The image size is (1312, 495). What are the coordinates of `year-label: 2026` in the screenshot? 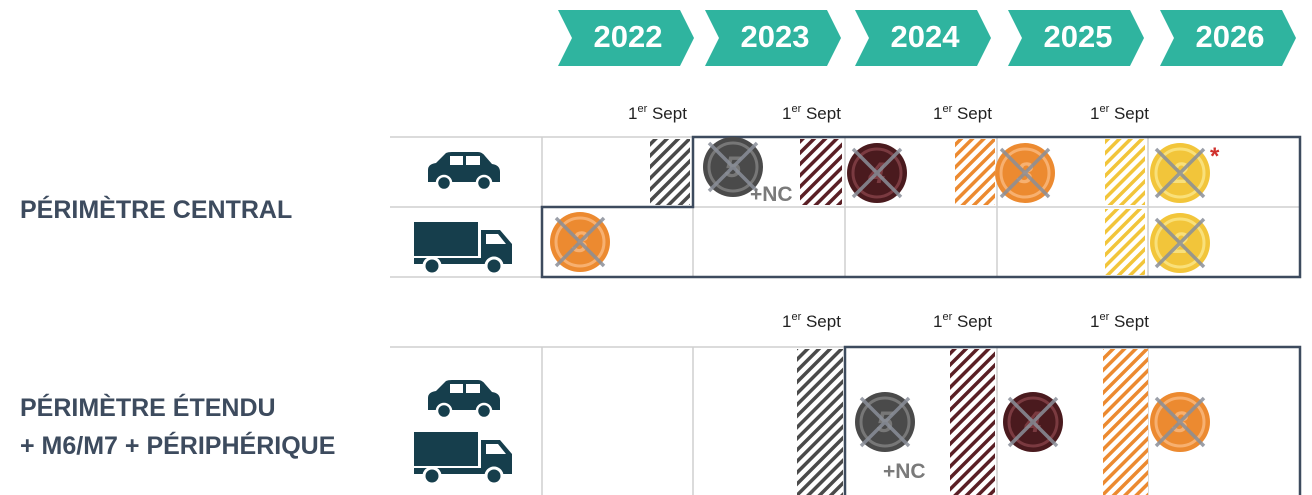 It's located at (1230, 36).